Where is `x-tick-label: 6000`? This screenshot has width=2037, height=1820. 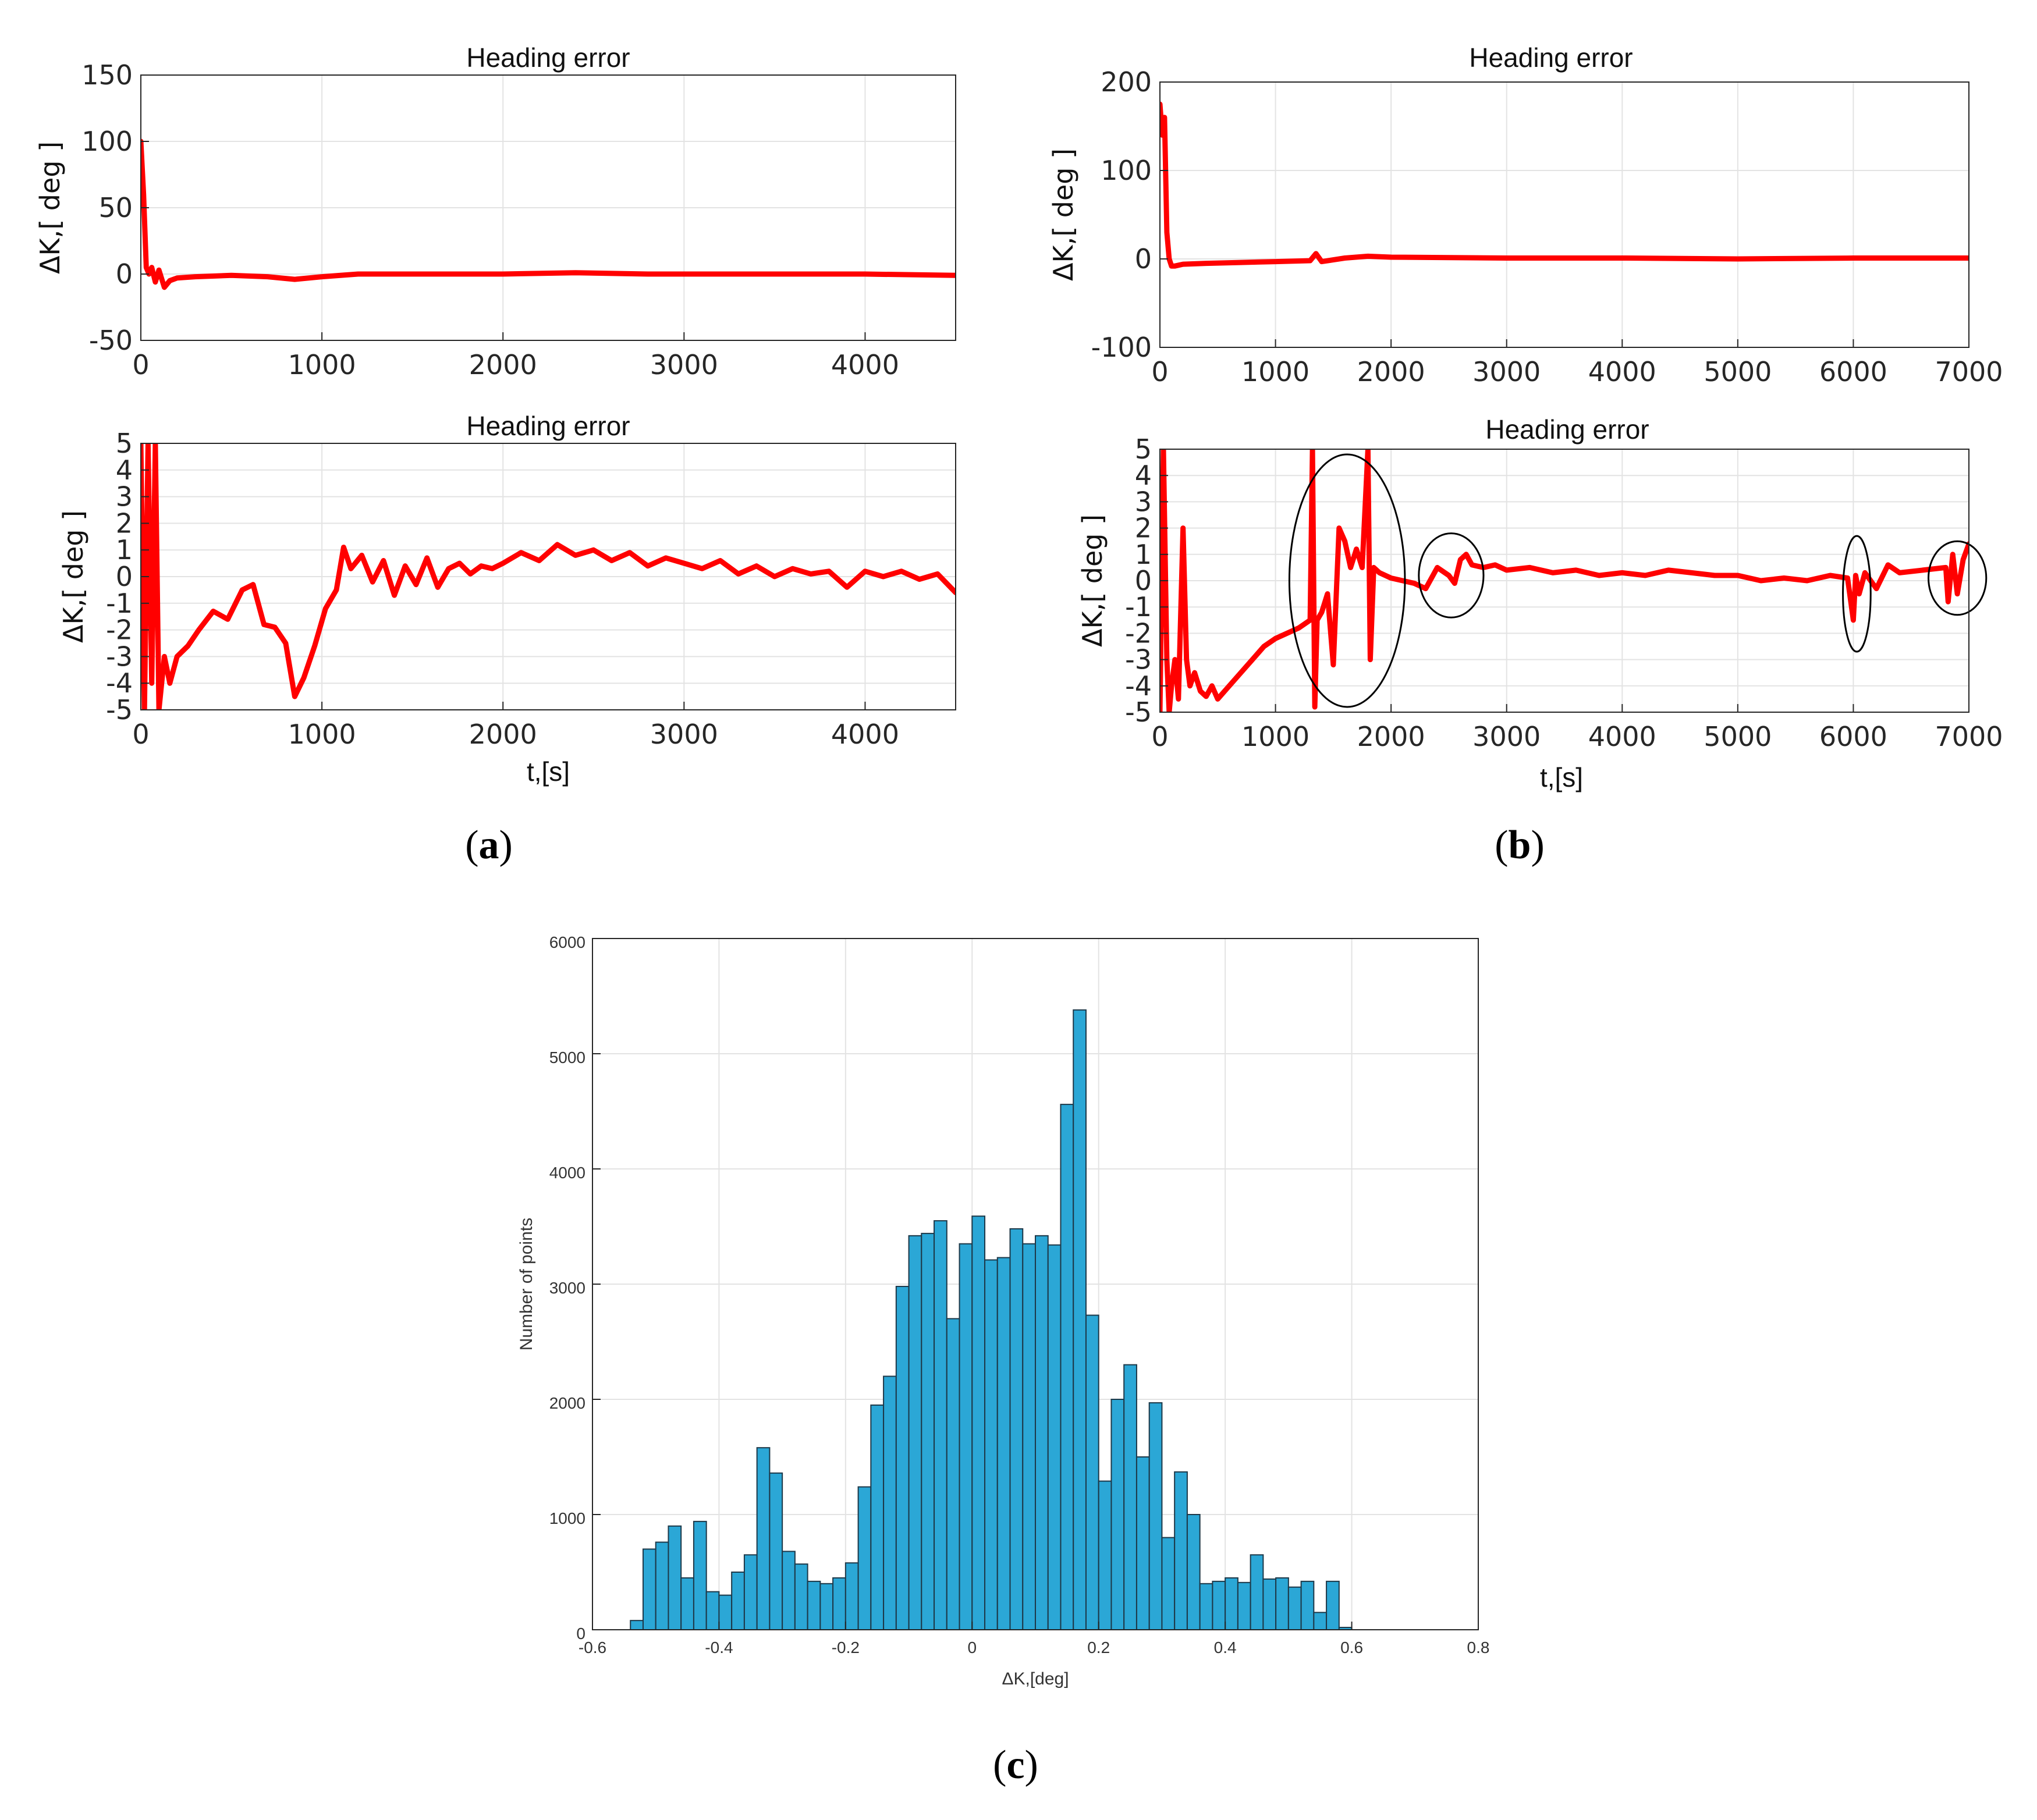 x-tick-label: 6000 is located at coordinates (1853, 372).